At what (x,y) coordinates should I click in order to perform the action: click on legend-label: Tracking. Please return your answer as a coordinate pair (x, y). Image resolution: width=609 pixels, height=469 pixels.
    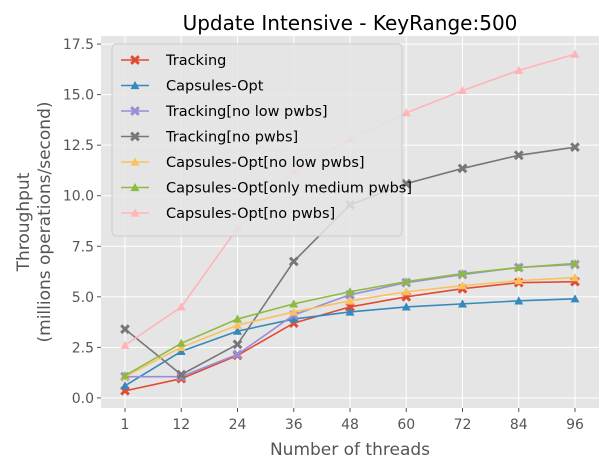
    Looking at the image, I should click on (195, 61).